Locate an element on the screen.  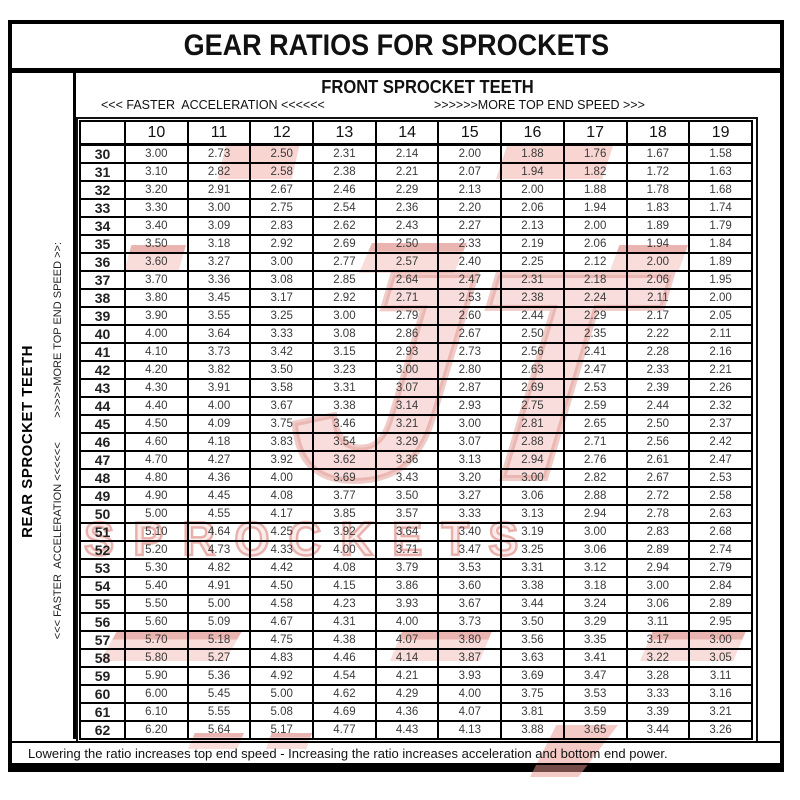
ratio-cell: 6.10 is located at coordinates (156, 712).